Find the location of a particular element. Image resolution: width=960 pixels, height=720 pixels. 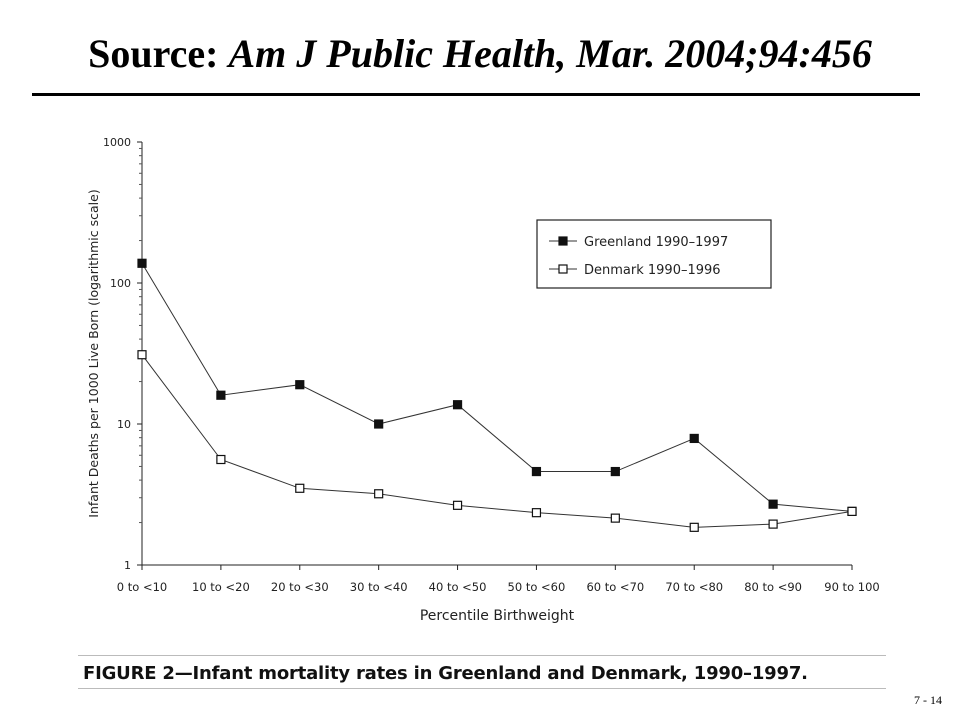

x-tick-label: 90 to 100 is located at coordinates (851, 587).